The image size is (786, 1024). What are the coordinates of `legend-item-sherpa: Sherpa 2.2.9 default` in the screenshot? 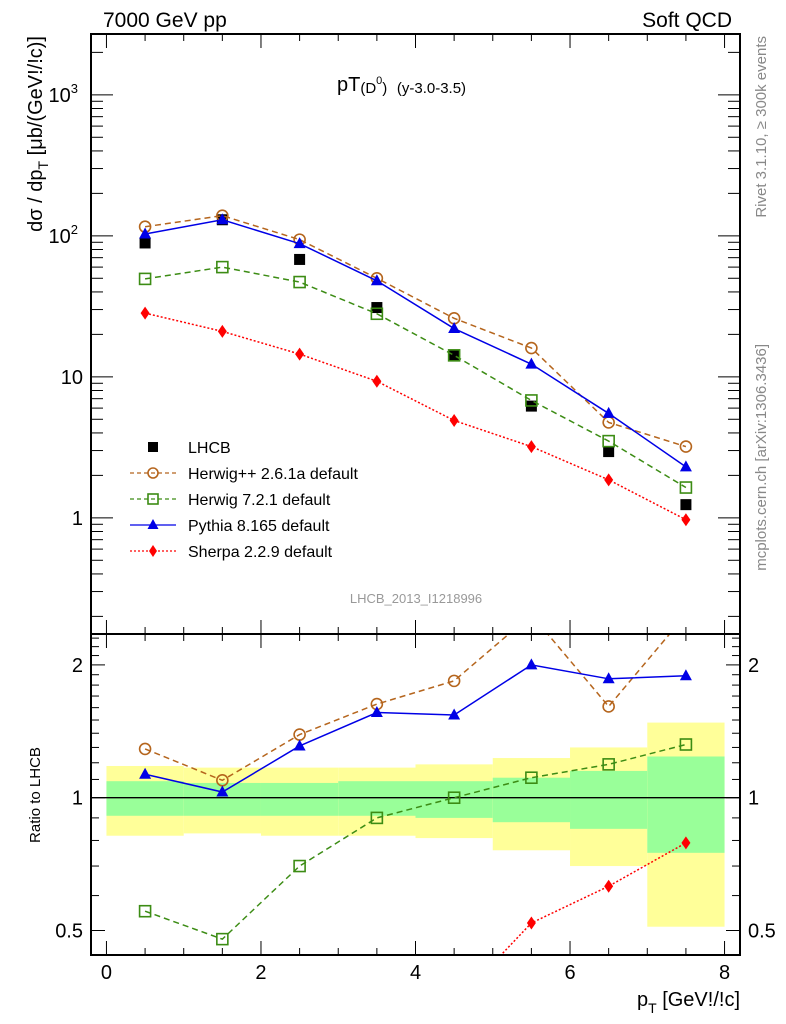 It's located at (231, 552).